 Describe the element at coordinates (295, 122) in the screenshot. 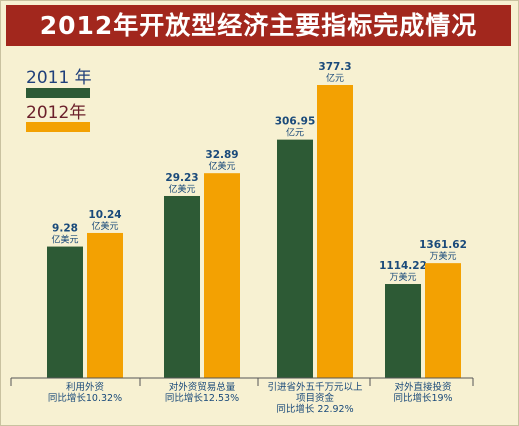

I see `data-label-value: 306.95` at that location.